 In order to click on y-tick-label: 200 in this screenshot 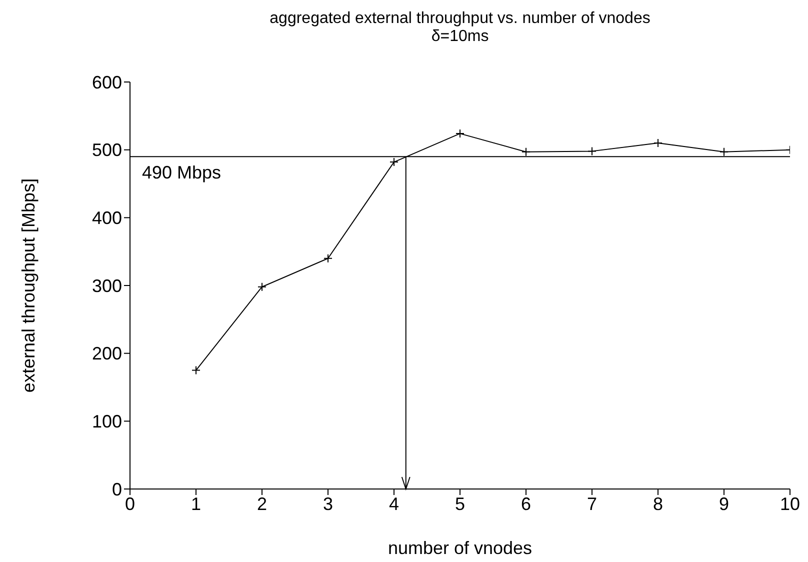, I will do `click(107, 354)`.